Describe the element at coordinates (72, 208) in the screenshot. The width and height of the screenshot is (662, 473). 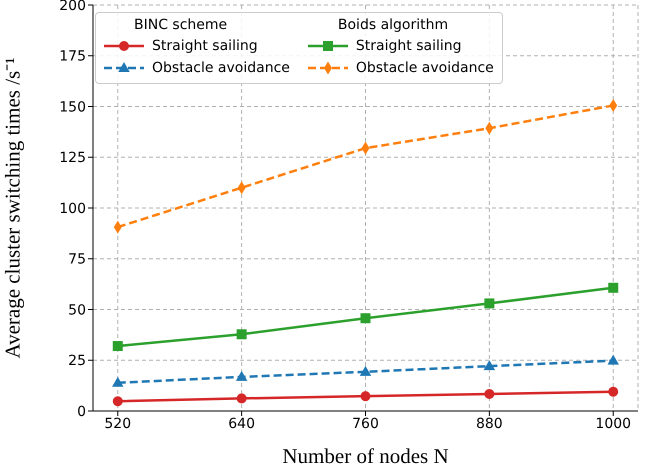
I see `y-tick-label: 100` at that location.